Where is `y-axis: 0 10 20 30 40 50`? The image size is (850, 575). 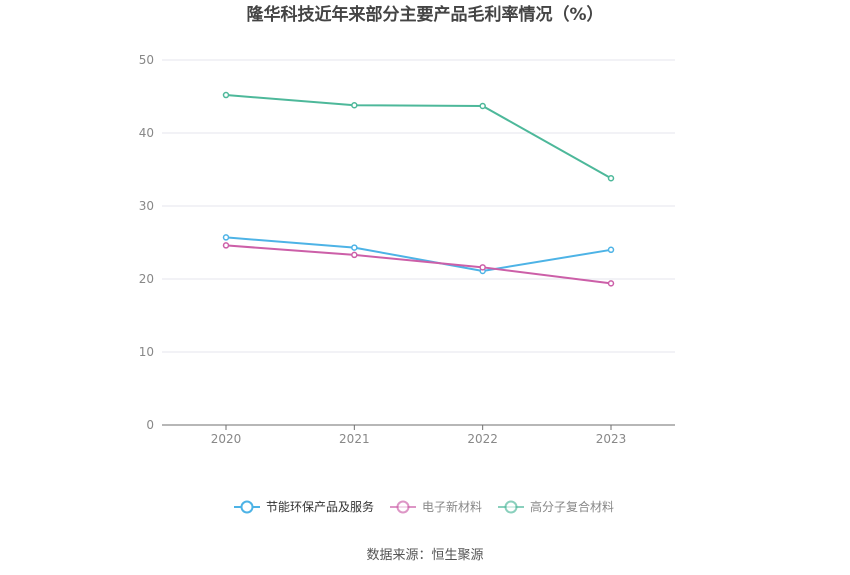
y-axis: 0 10 20 30 40 50 is located at coordinates (146, 242).